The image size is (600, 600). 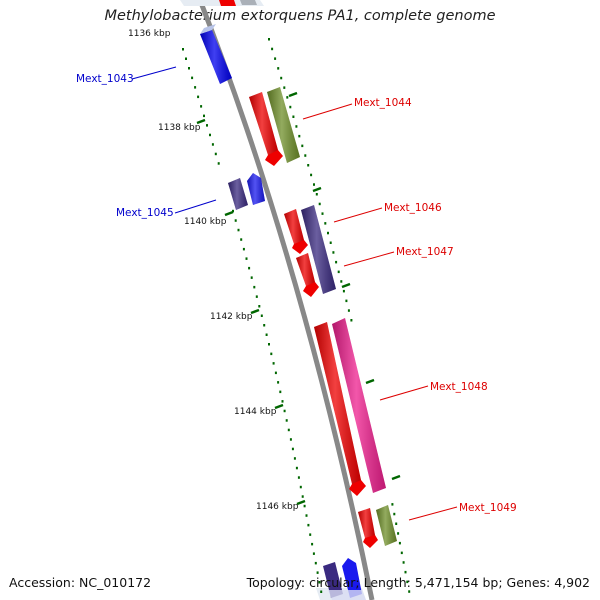 What do you see at coordinates (425, 252) in the screenshot?
I see `gene-label-mext-1047: Mext_1047` at bounding box center [425, 252].